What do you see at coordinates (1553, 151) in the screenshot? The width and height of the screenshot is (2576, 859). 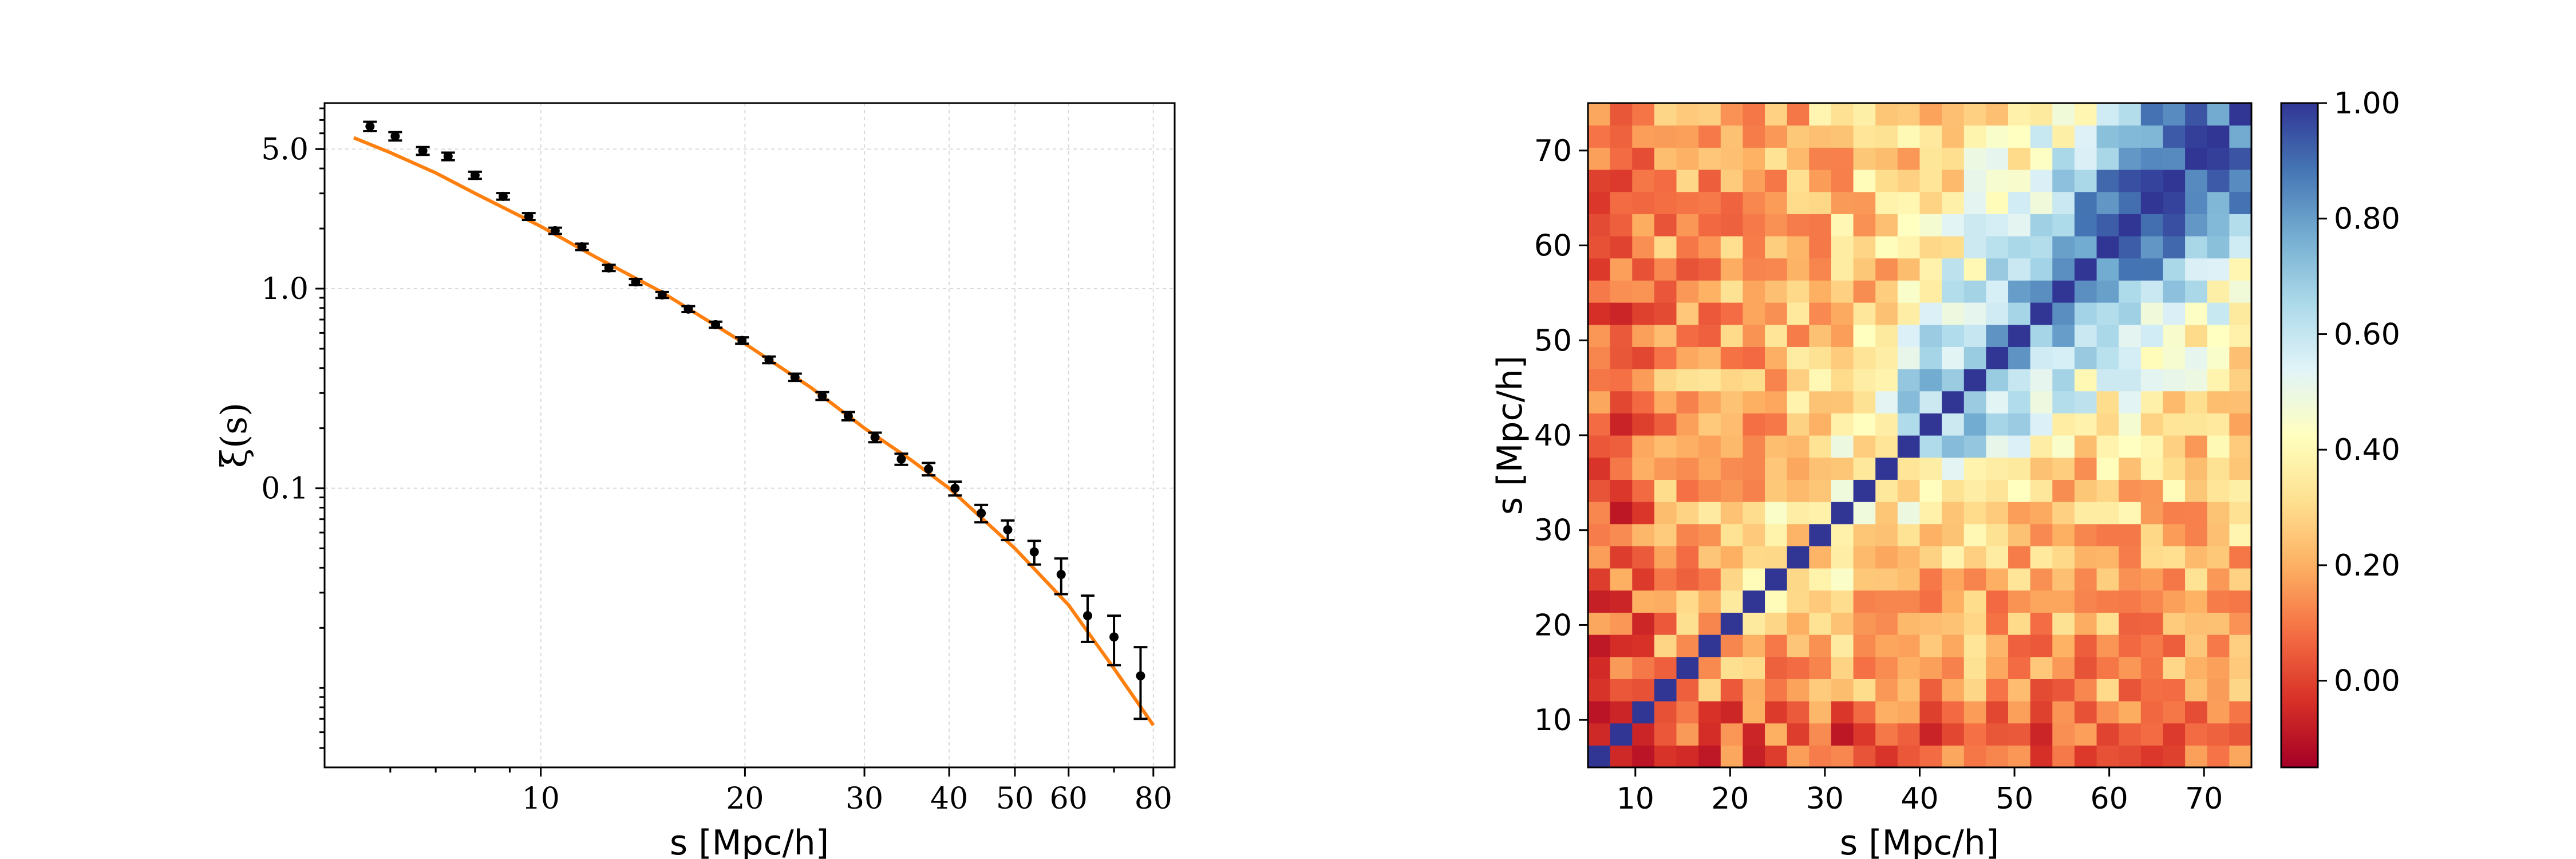 I see `heatmap-y-tick-label: 70` at bounding box center [1553, 151].